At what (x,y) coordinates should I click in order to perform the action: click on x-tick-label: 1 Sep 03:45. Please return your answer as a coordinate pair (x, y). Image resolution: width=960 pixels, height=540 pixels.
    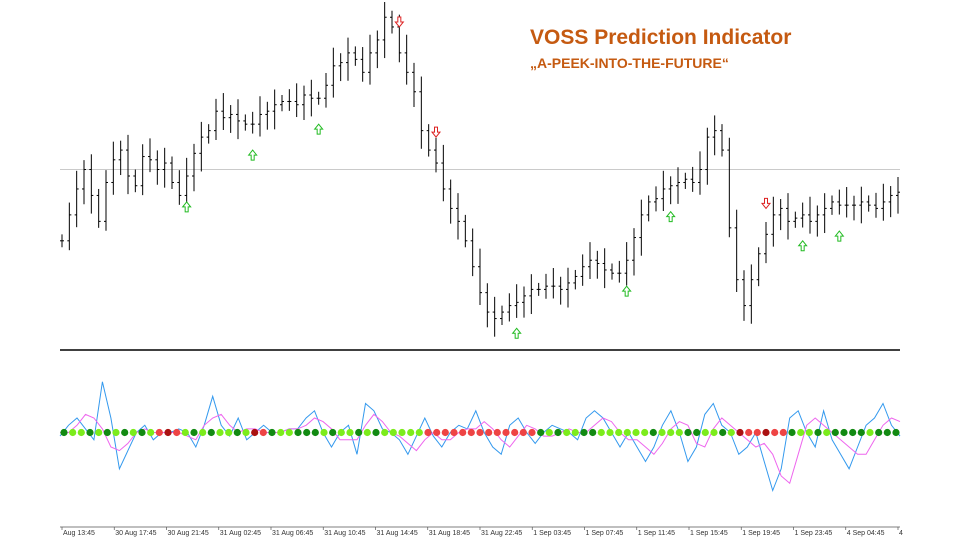
    Looking at the image, I should click on (552, 533).